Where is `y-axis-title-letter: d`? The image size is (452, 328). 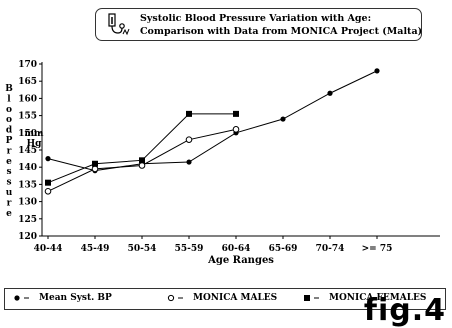 y-axis-title-letter: d is located at coordinates (9, 131).